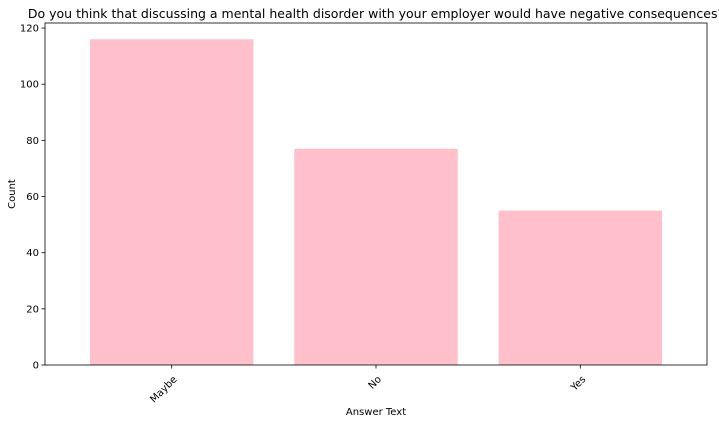  Describe the element at coordinates (376, 256) in the screenshot. I see `bar-no` at that location.